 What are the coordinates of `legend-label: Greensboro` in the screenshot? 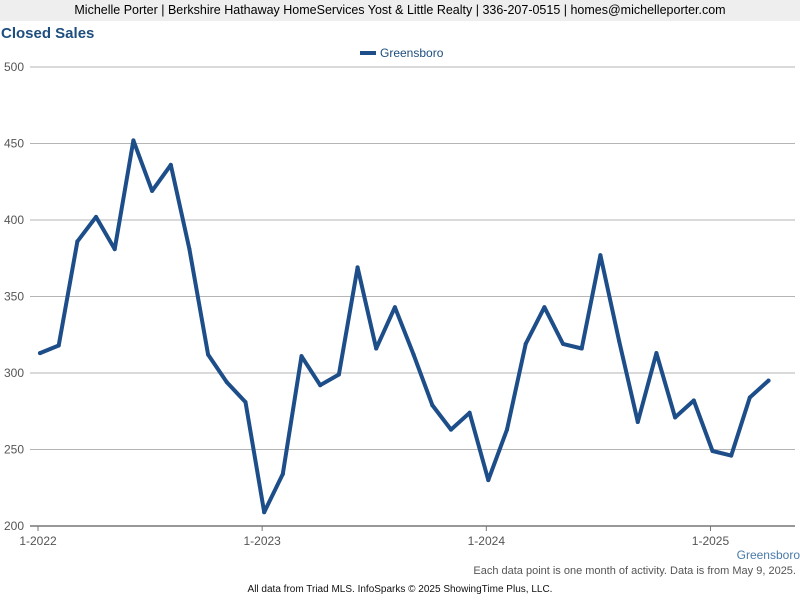 It's located at (412, 53).